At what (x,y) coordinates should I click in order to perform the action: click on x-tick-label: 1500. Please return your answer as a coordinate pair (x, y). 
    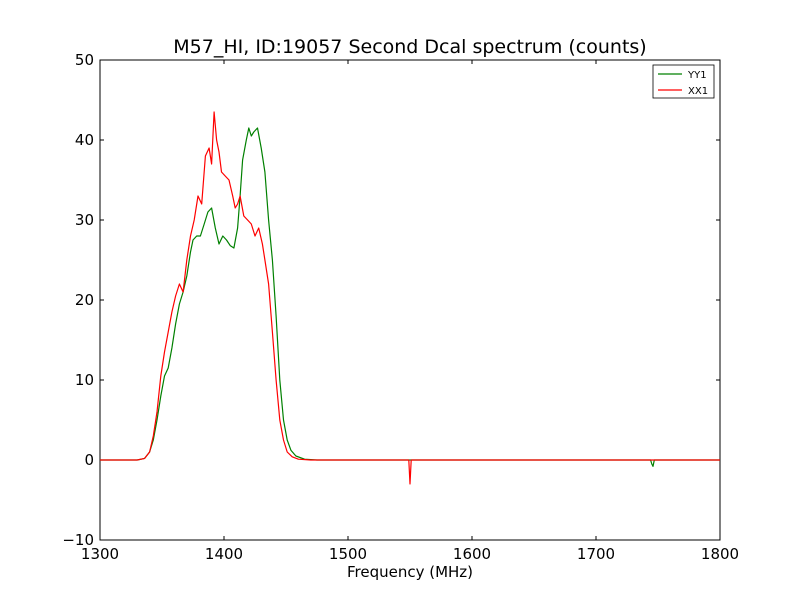
    Looking at the image, I should click on (348, 554).